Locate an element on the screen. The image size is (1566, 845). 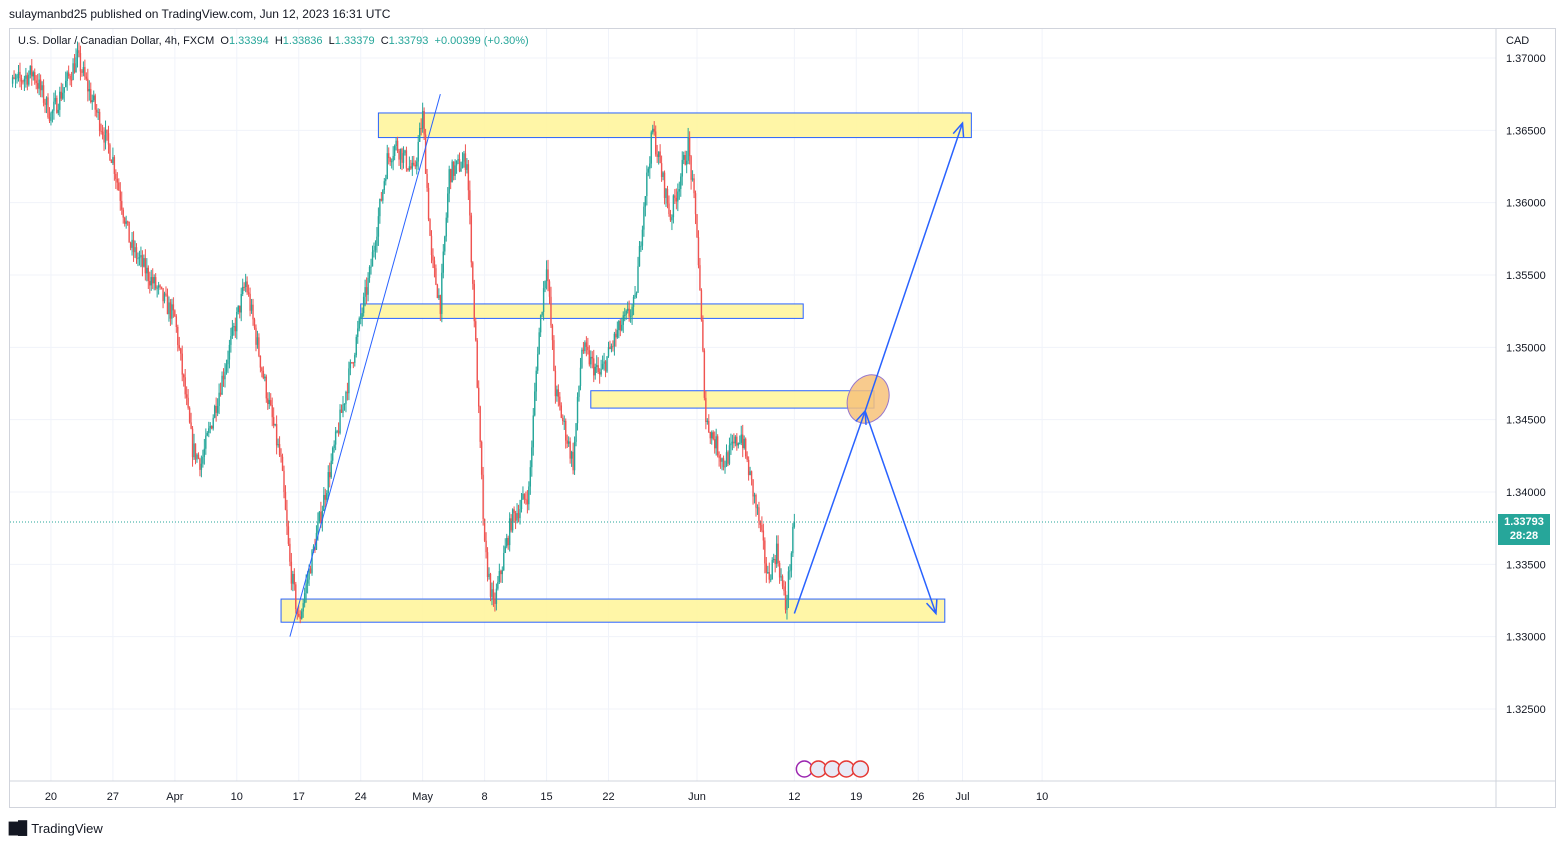
x-tick-label: May is located at coordinates (422, 797).